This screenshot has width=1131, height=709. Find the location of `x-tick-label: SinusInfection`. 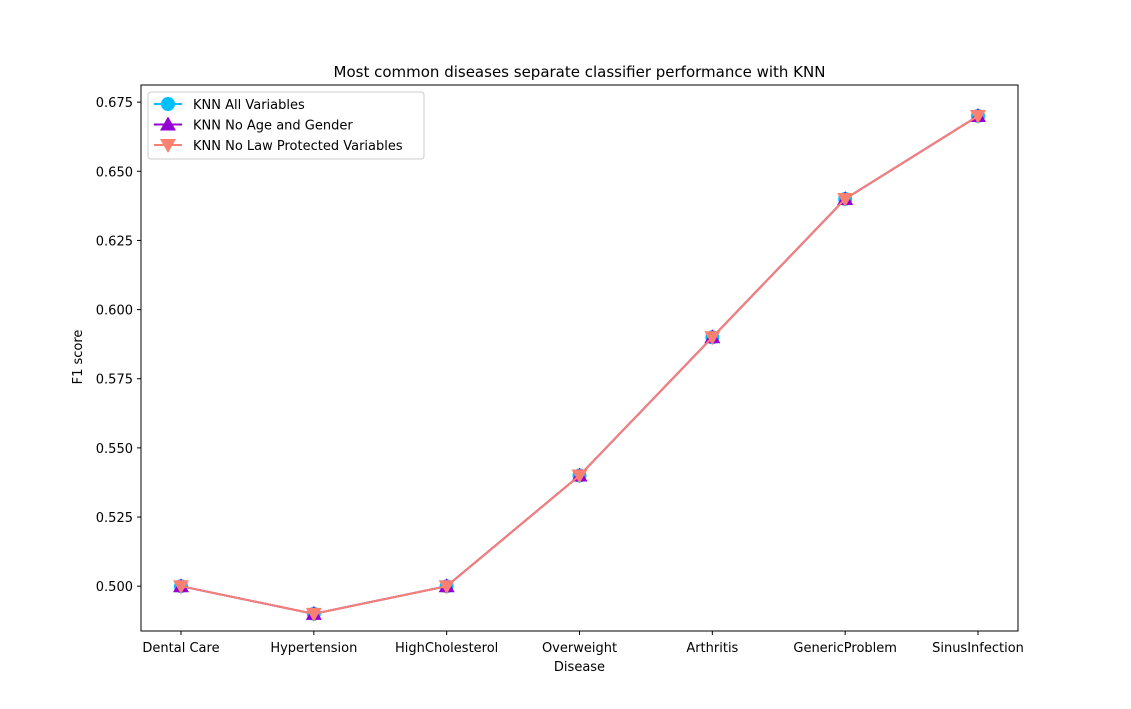

x-tick-label: SinusInfection is located at coordinates (978, 648).